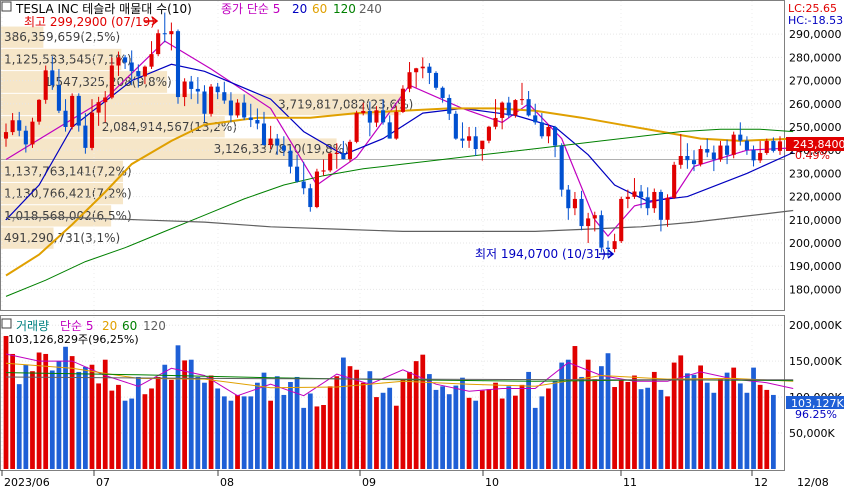 The width and height of the screenshot is (853, 496). What do you see at coordinates (62, 37) in the screenshot?
I see `volume-profile-label: 386,359,659(2,5%)` at bounding box center [62, 37].